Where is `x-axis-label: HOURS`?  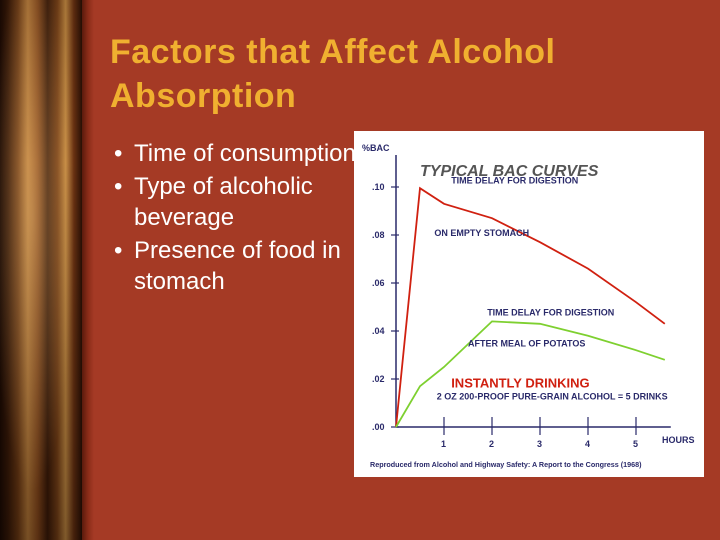
x-axis-label: HOURS is located at coordinates (678, 440).